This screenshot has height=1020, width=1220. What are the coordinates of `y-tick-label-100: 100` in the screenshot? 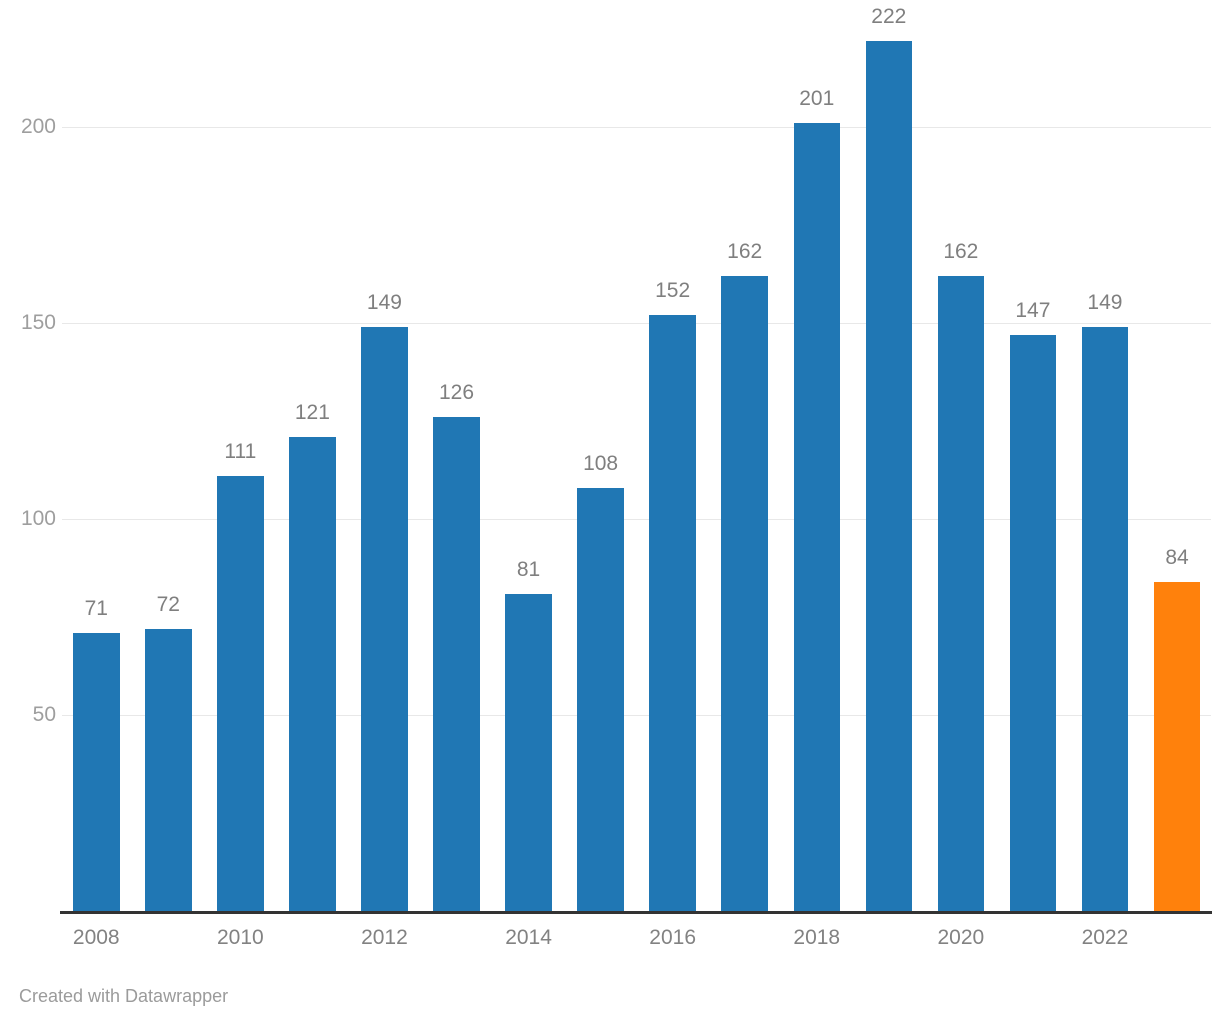 It's located at (38, 519).